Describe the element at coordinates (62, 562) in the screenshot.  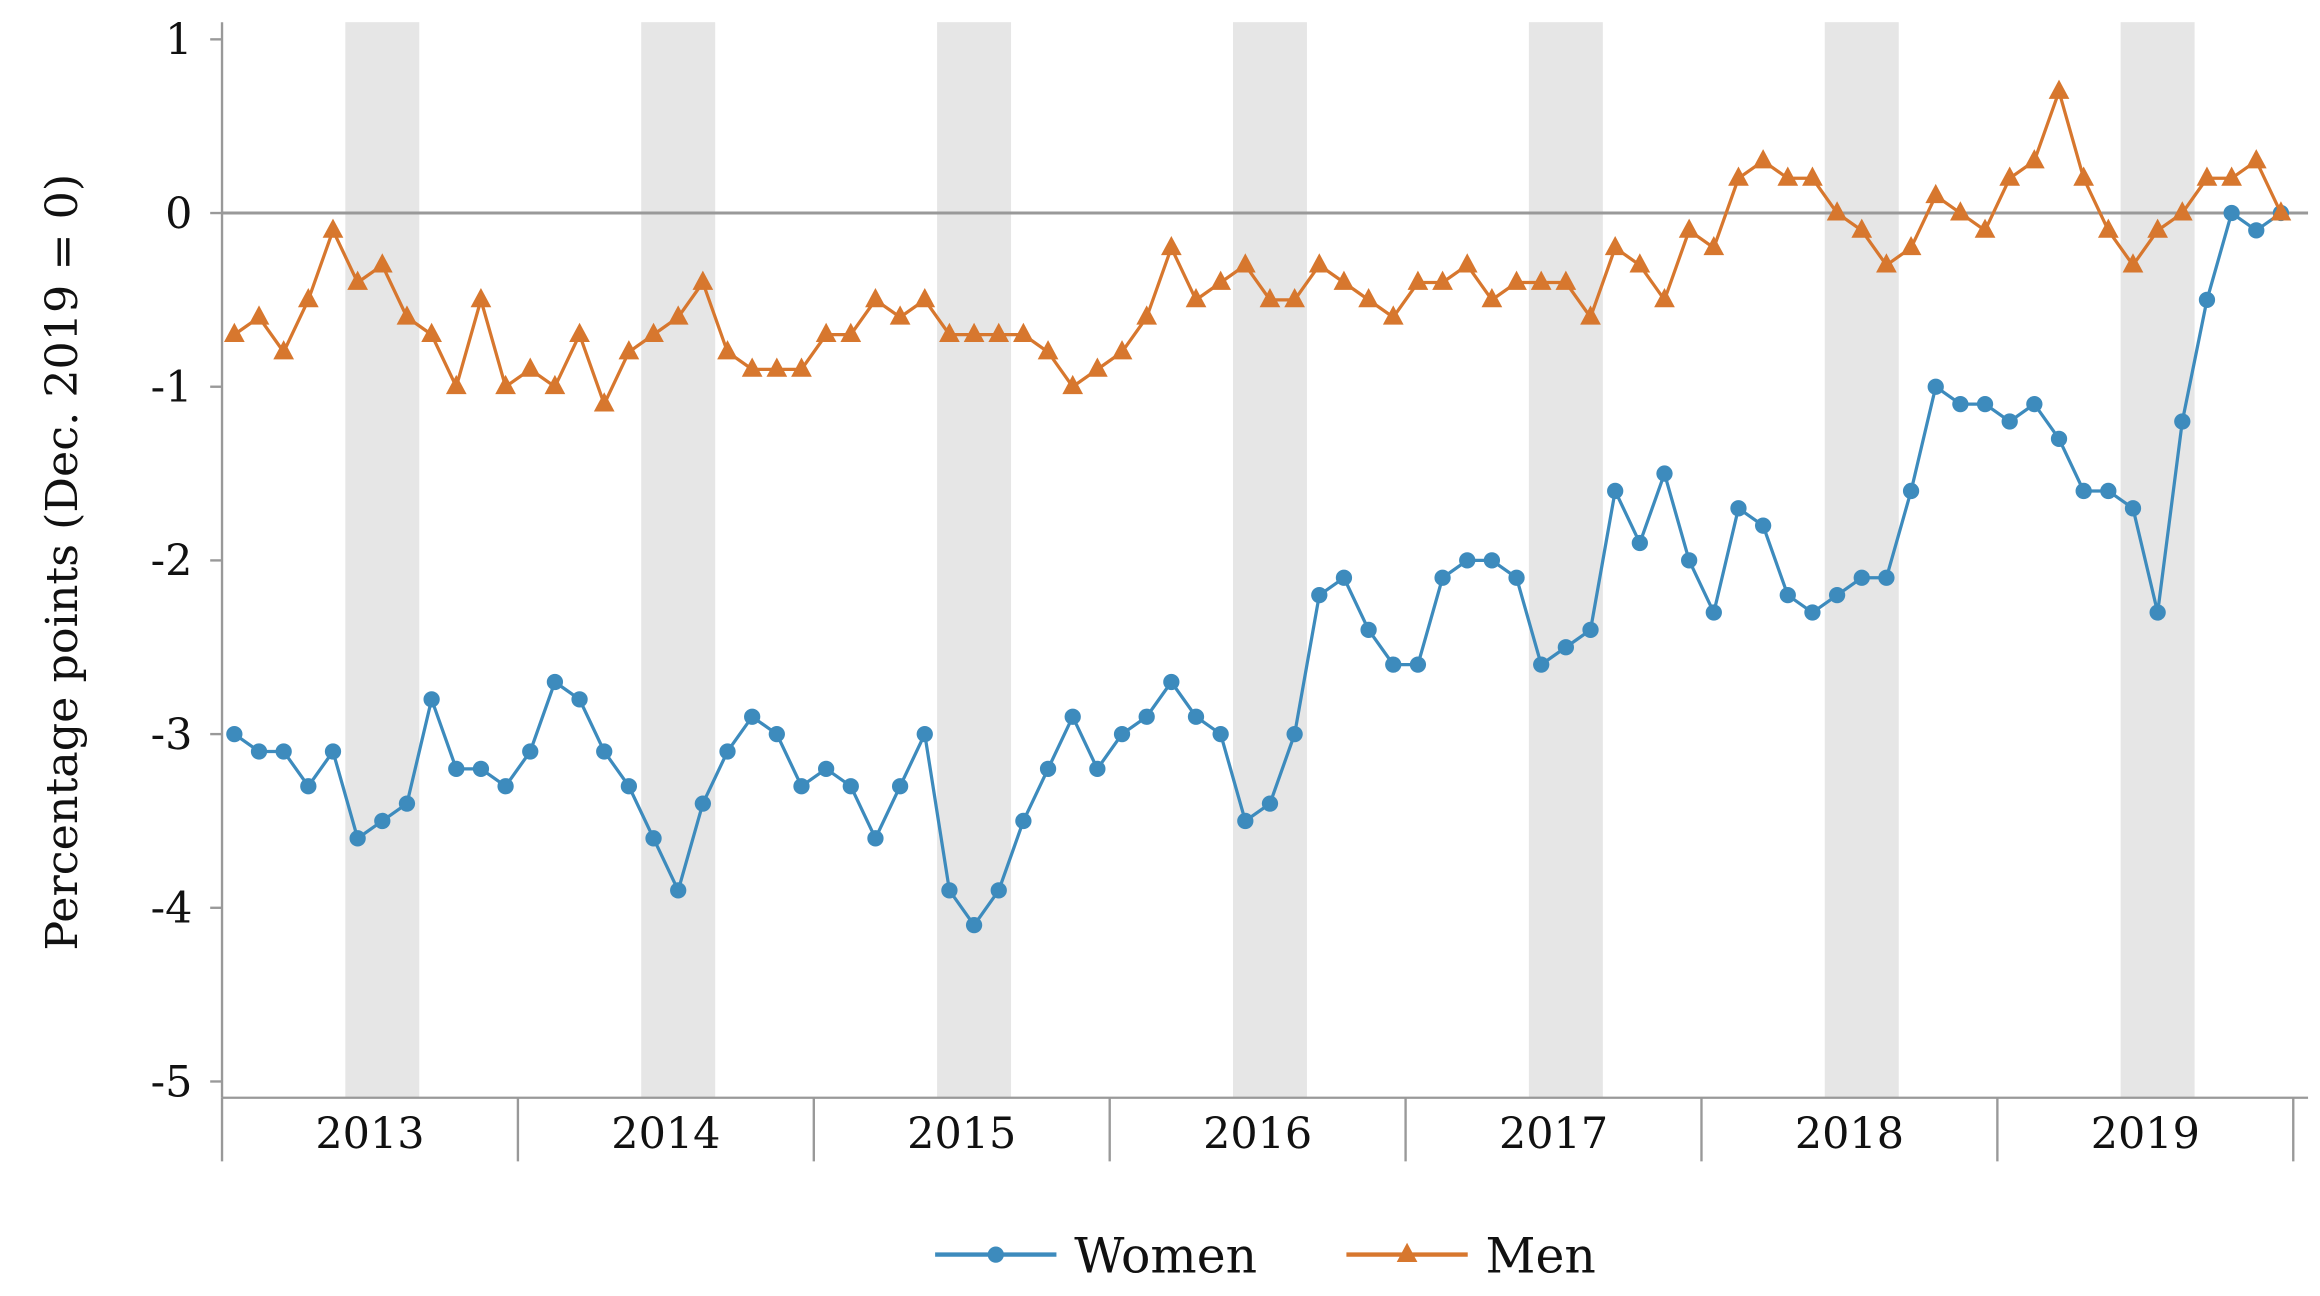
I see `y-axis-label: Percentage points (Dec. 2019 = 0)` at that location.